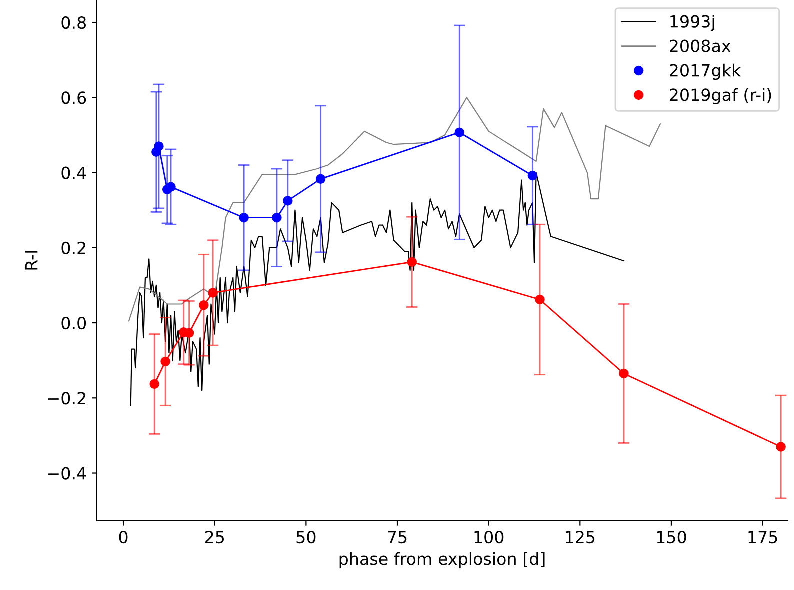 The image size is (794, 590). Describe the element at coordinates (32, 260) in the screenshot. I see `y-axis-title: R-I` at that location.